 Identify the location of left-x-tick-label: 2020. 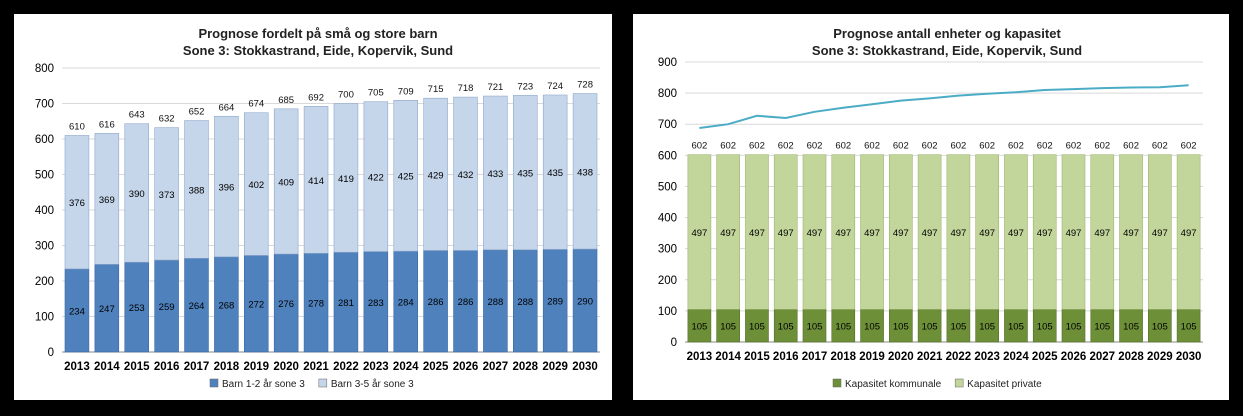
(286, 367).